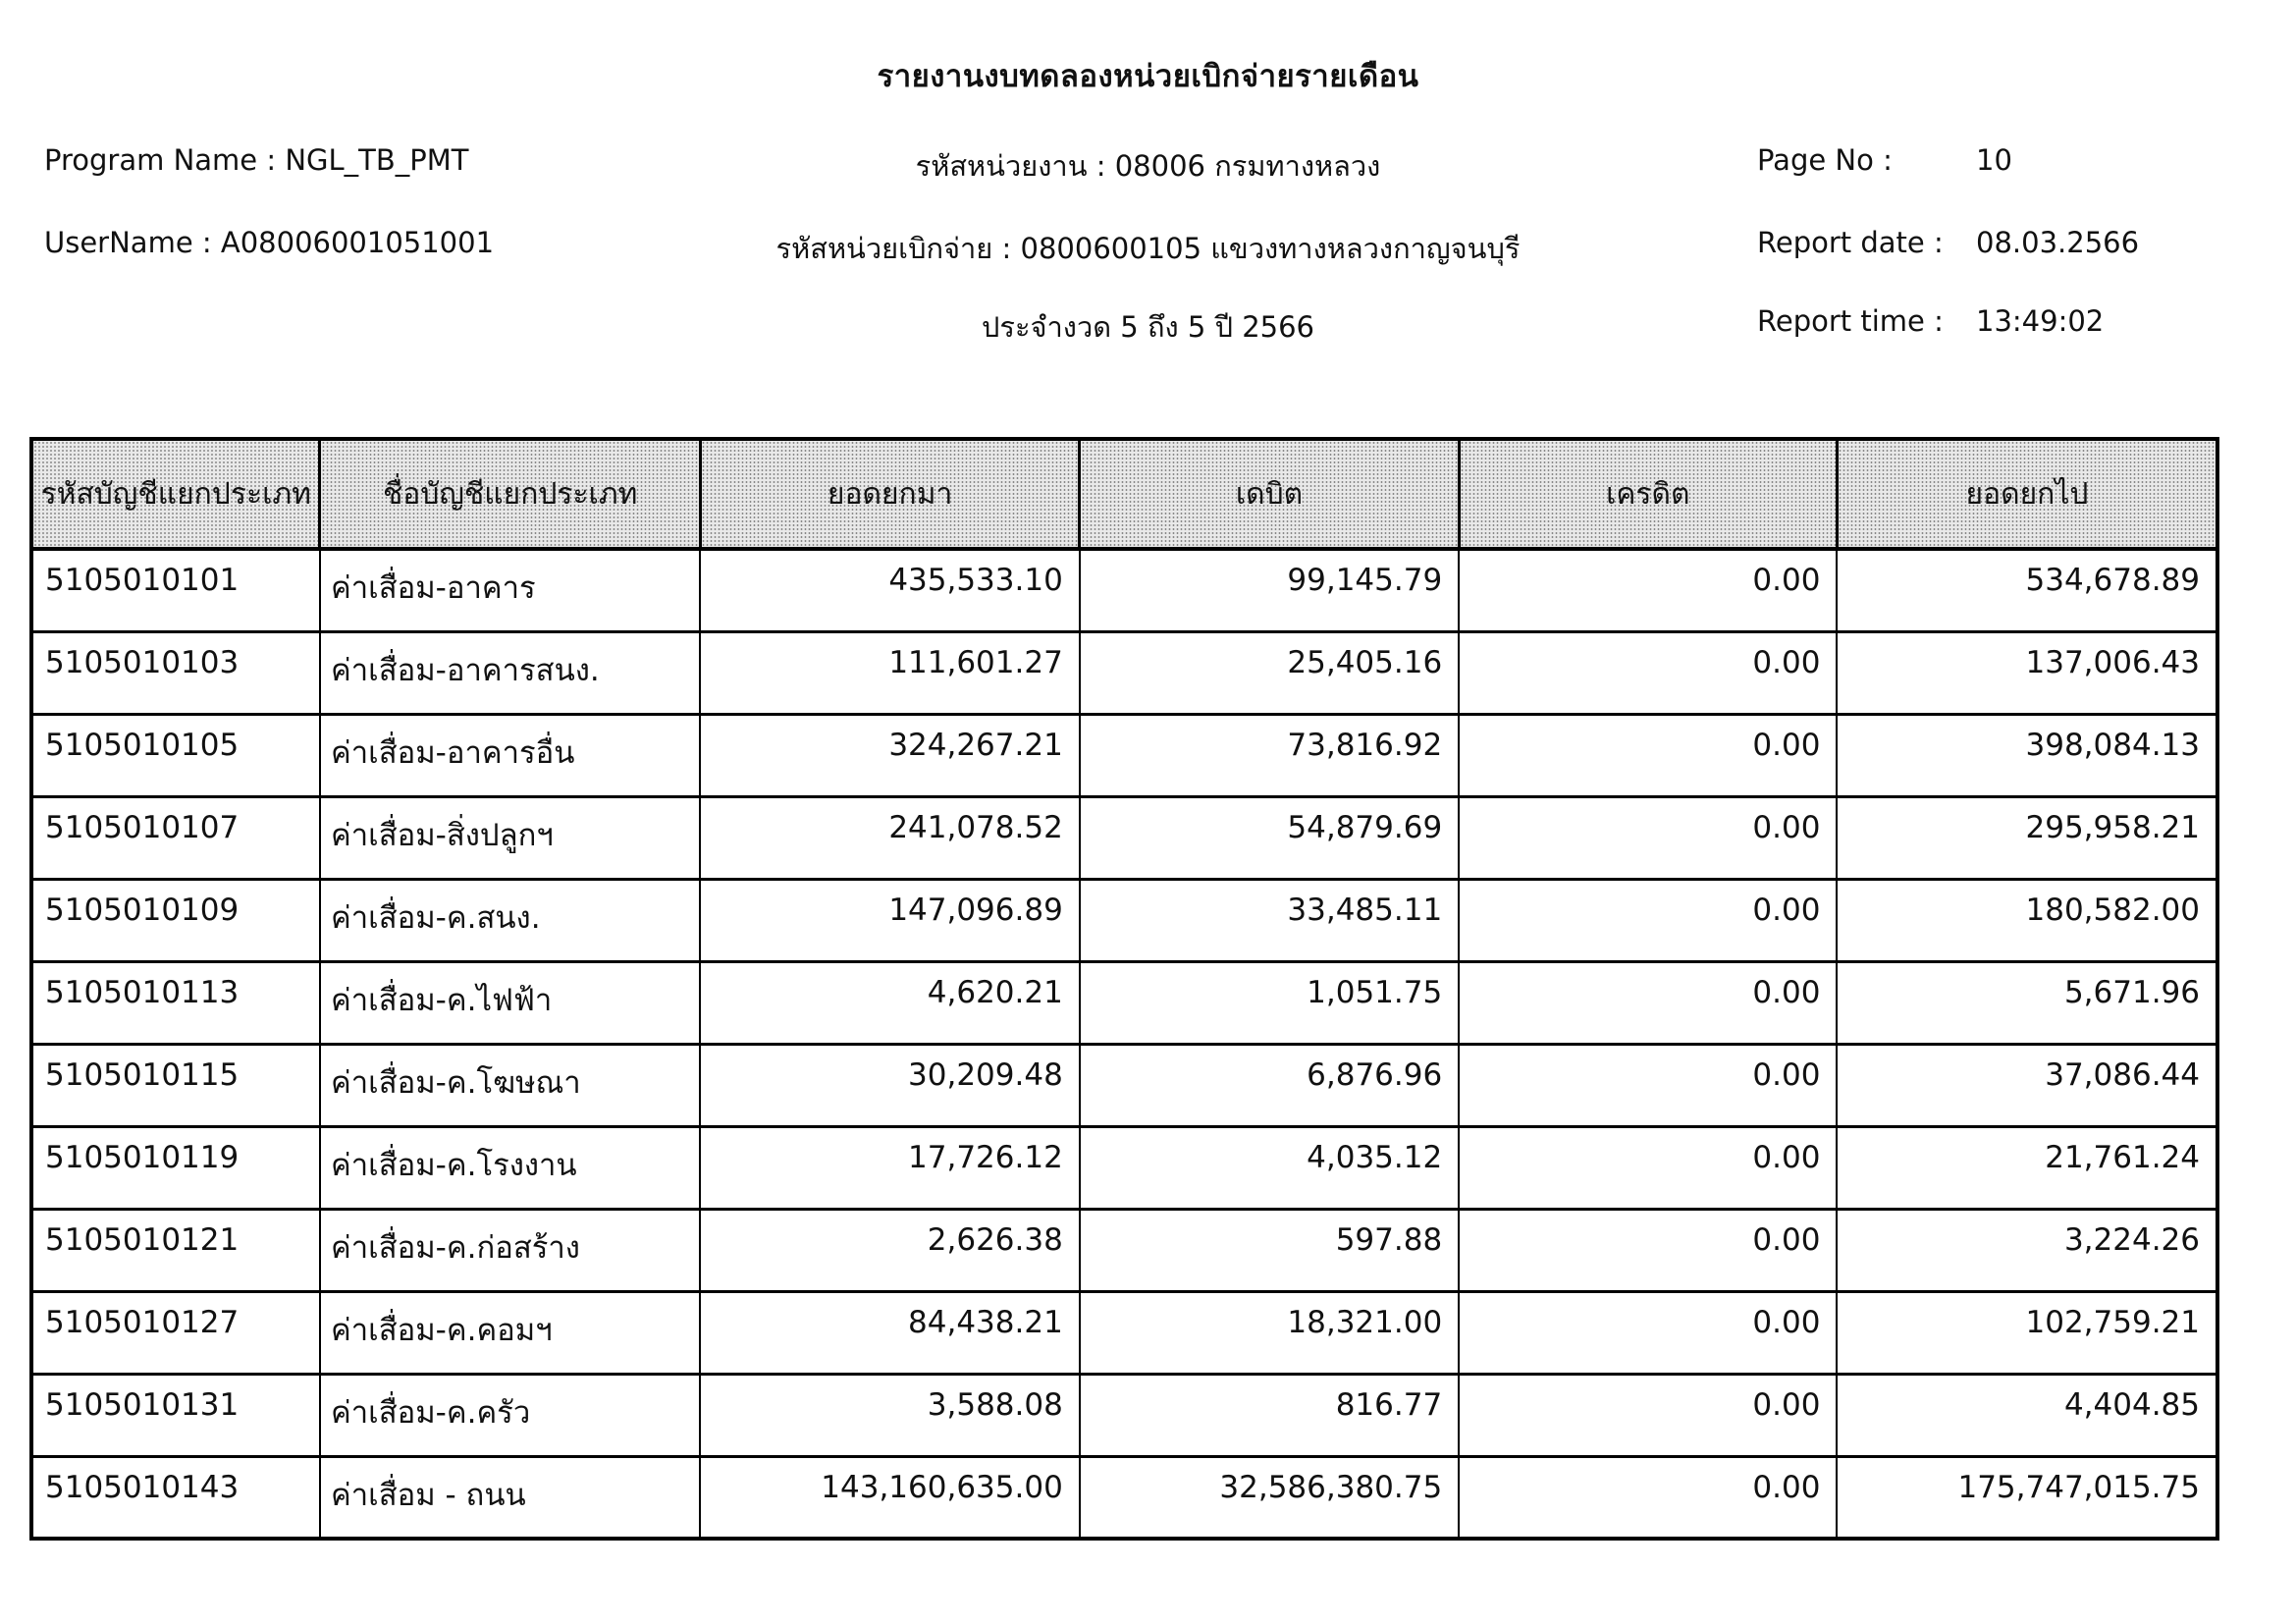  I want to click on account-name-cell: ค่าเสื่อม-อาคารสนง., so click(510, 672).